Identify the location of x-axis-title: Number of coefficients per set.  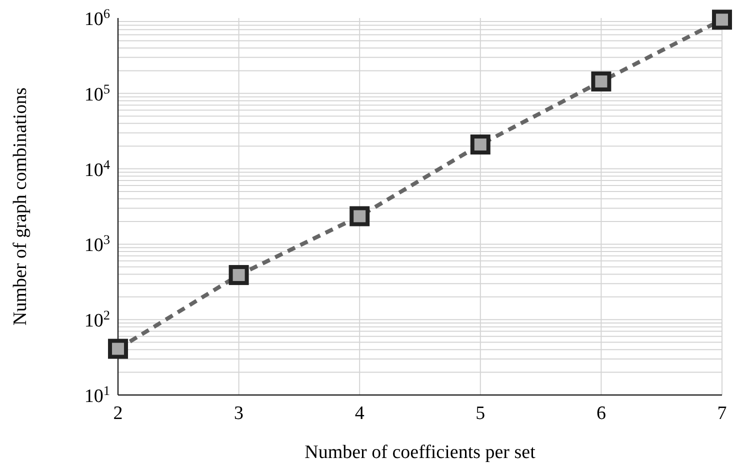
(420, 452).